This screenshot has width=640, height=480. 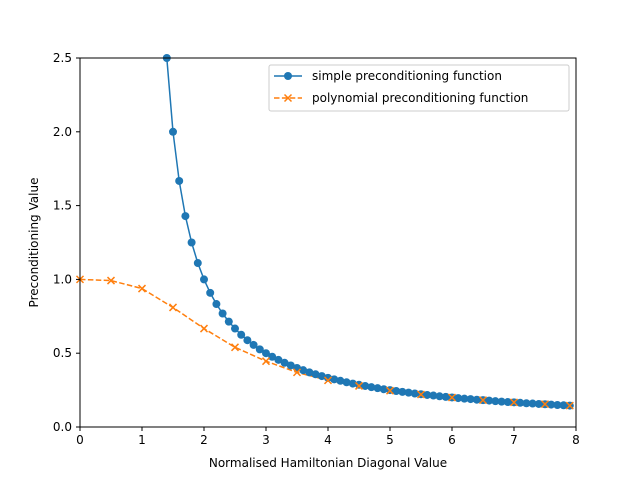 I want to click on legend-box, so click(x=419, y=88).